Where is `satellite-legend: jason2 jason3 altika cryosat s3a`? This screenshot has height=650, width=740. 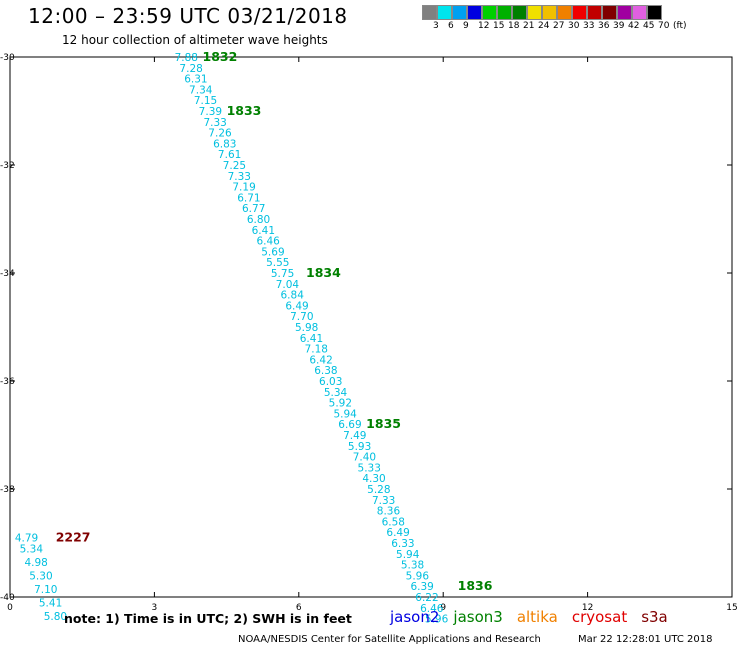 satellite-legend: jason2 jason3 altika cryosat s3a is located at coordinates (536, 617).